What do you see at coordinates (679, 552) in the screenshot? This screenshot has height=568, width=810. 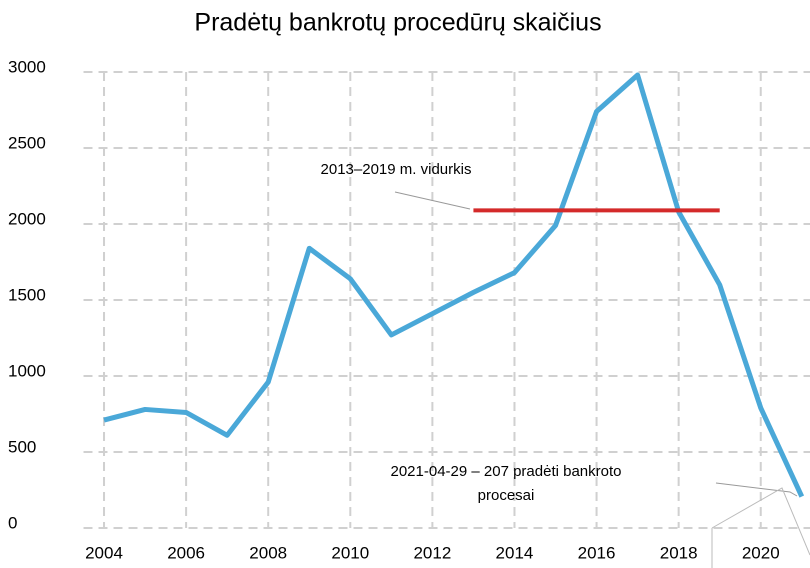 I see `x-tick-label: 2018` at bounding box center [679, 552].